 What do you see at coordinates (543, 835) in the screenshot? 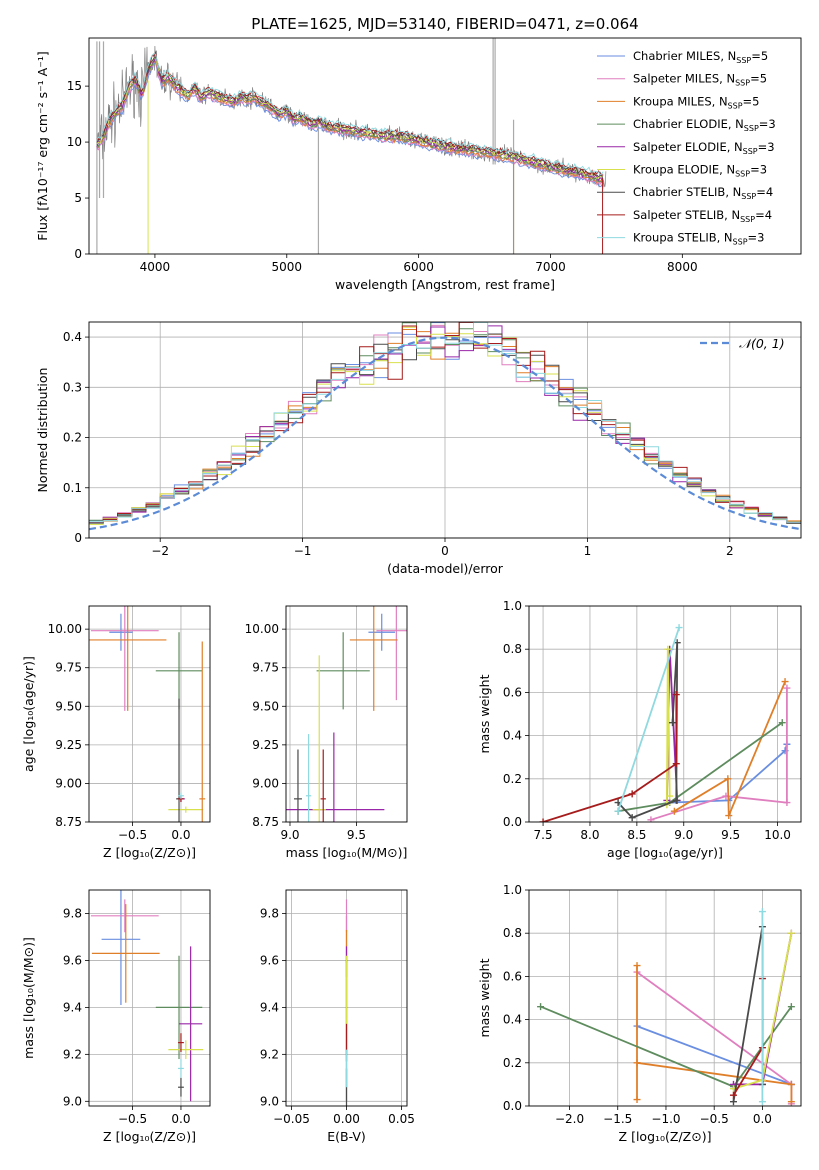
I see `x-tick-label: 7.5` at bounding box center [543, 835].